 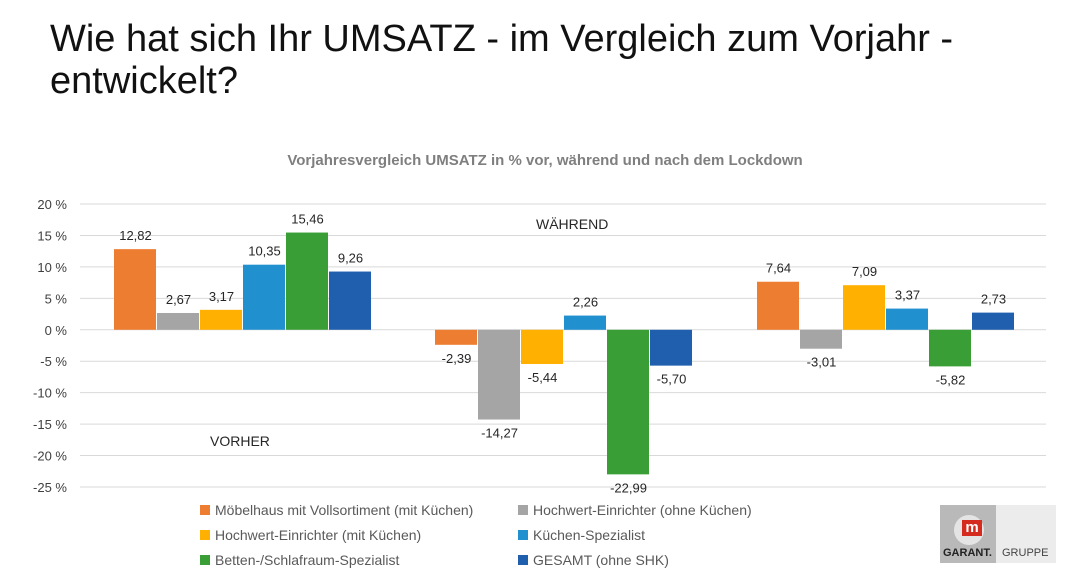 What do you see at coordinates (144, 81) in the screenshot?
I see `page-title-line-2: entwickelt?` at bounding box center [144, 81].